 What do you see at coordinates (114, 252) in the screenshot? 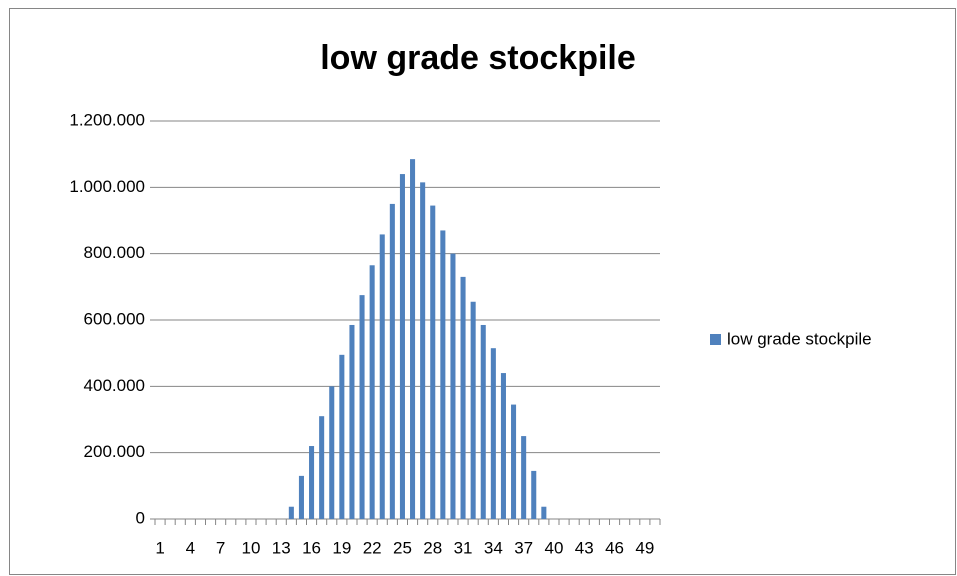
I see `y-tick-label: 800.000` at bounding box center [114, 252].